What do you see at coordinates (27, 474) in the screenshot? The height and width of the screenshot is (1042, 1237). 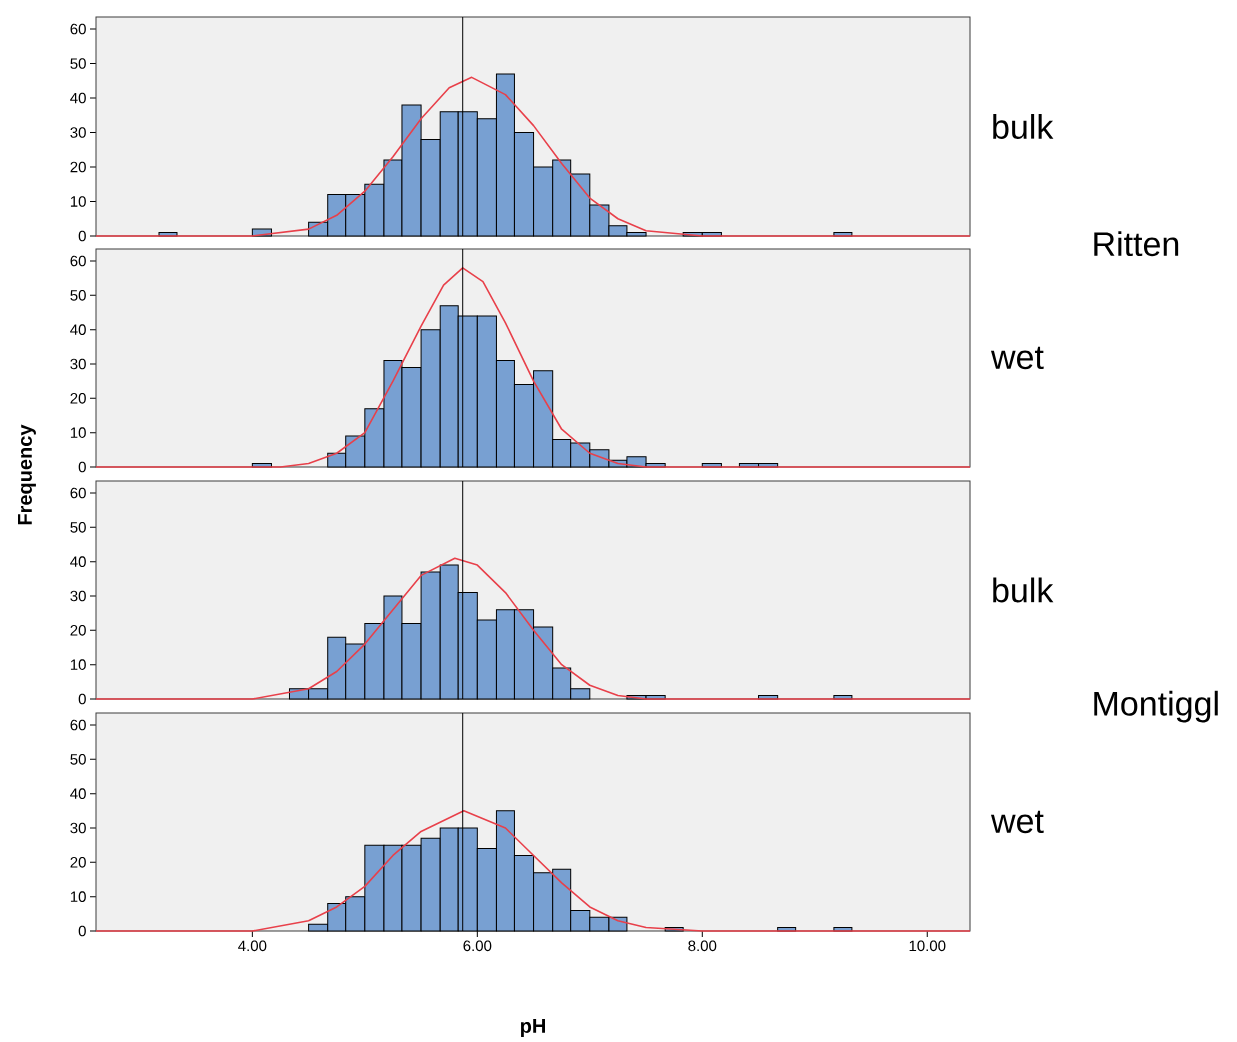 I see `y-axis-title: Frequency` at bounding box center [27, 474].